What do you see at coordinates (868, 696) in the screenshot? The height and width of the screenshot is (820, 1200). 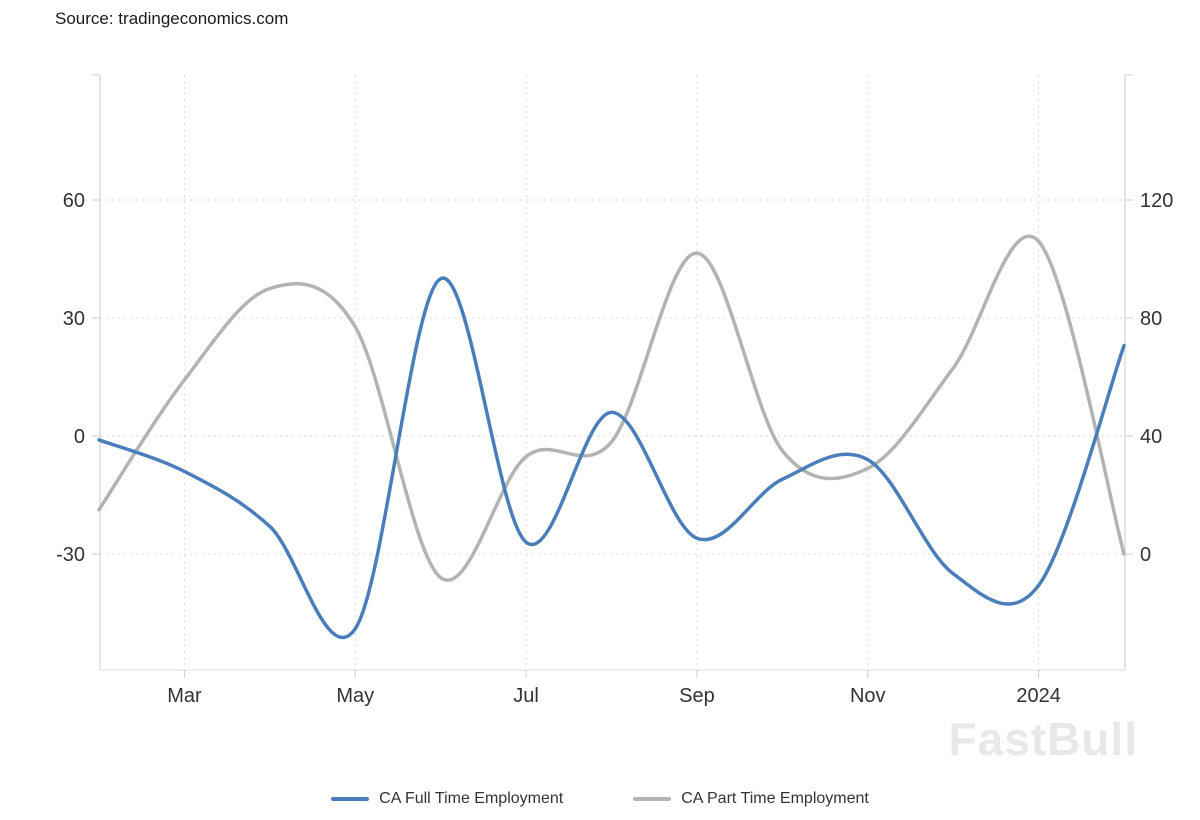 I see `x-axis-tick-label: Nov` at bounding box center [868, 696].